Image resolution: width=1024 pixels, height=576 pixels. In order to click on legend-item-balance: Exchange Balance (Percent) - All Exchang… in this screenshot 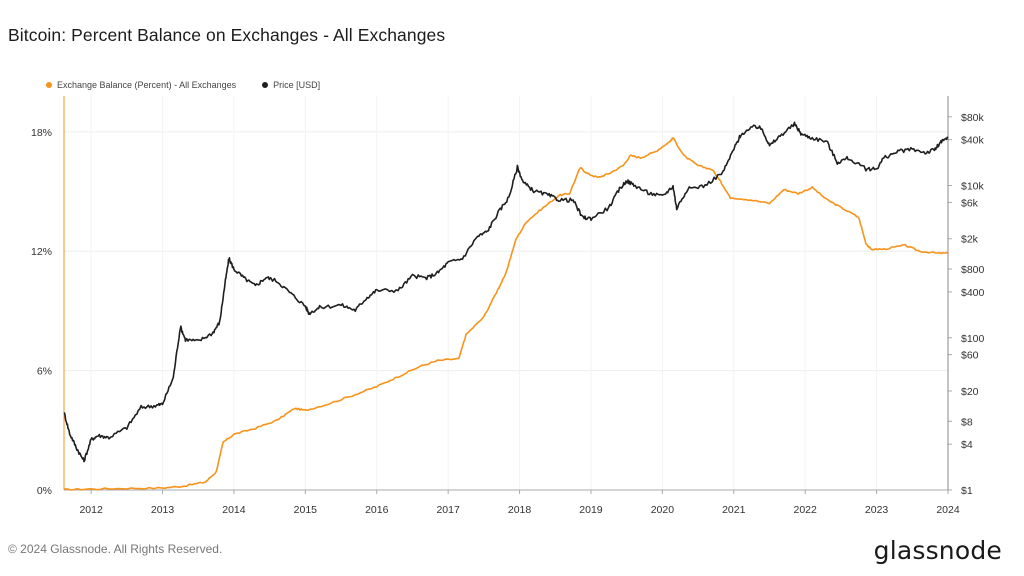, I will do `click(141, 85)`.